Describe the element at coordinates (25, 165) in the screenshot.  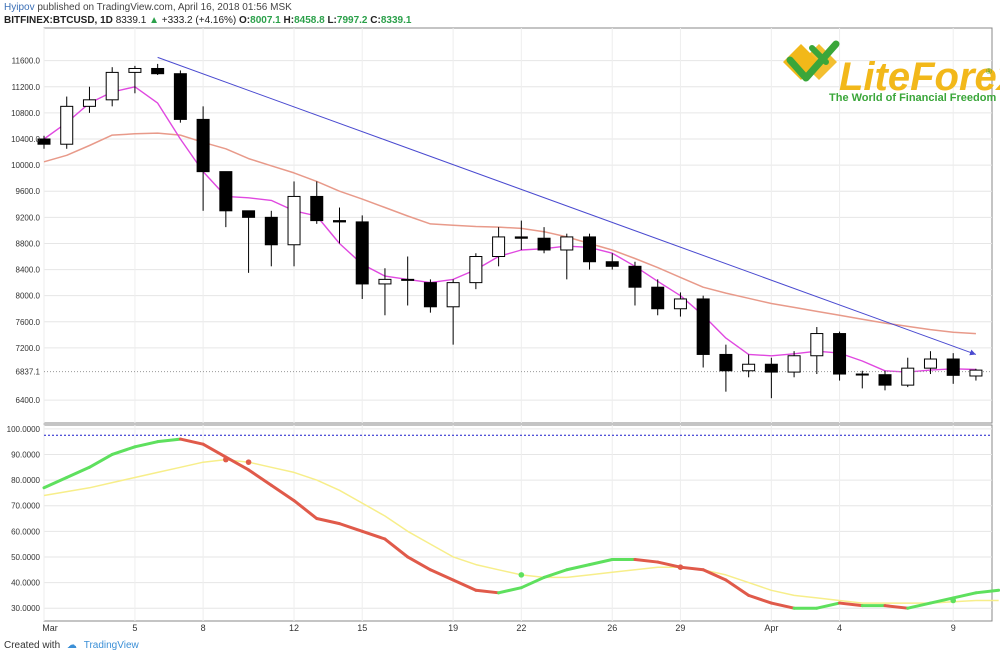
I see `y-tick-label: 10000.0` at that location.